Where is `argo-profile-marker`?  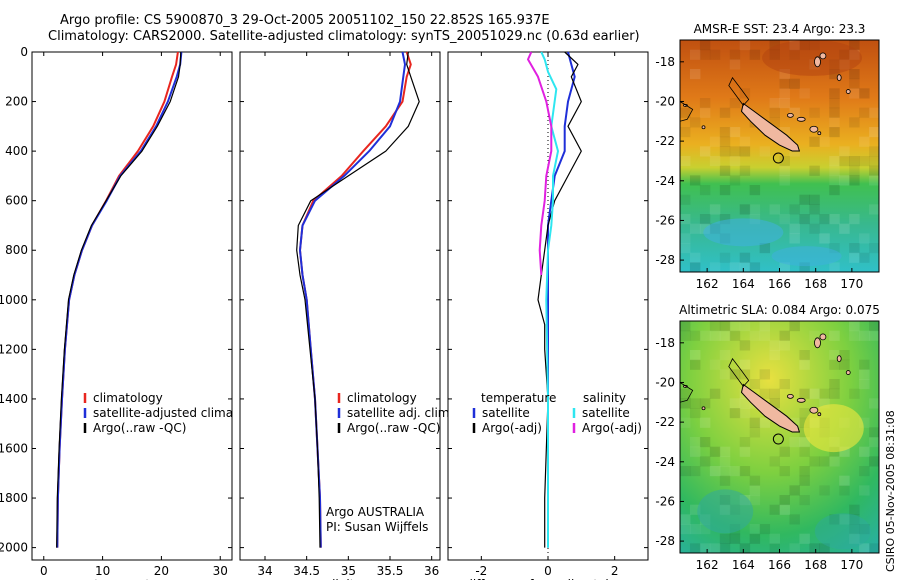 argo-profile-marker is located at coordinates (778, 439).